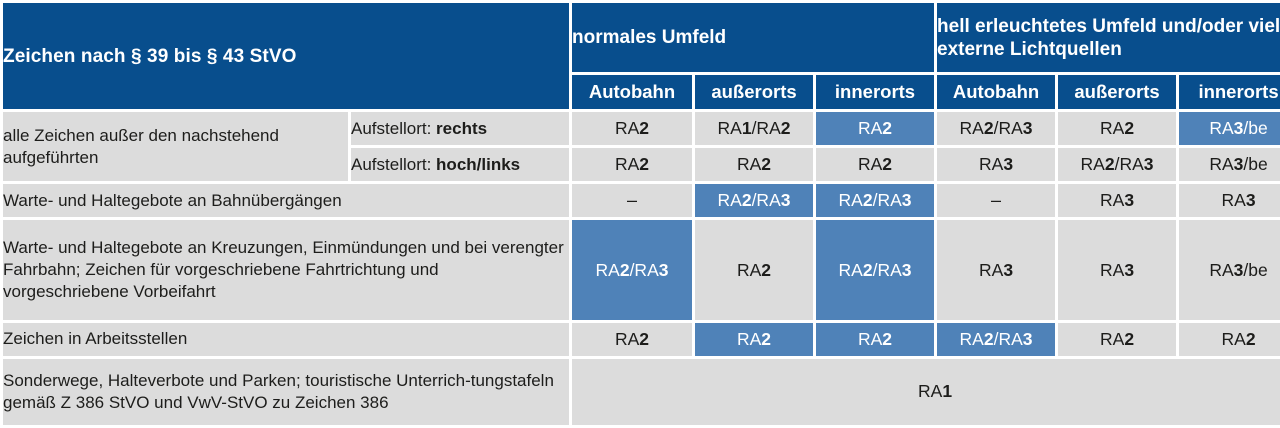  Describe the element at coordinates (1229, 92) in the screenshot. I see `header-col-bright-innerorts: innerorts` at that location.